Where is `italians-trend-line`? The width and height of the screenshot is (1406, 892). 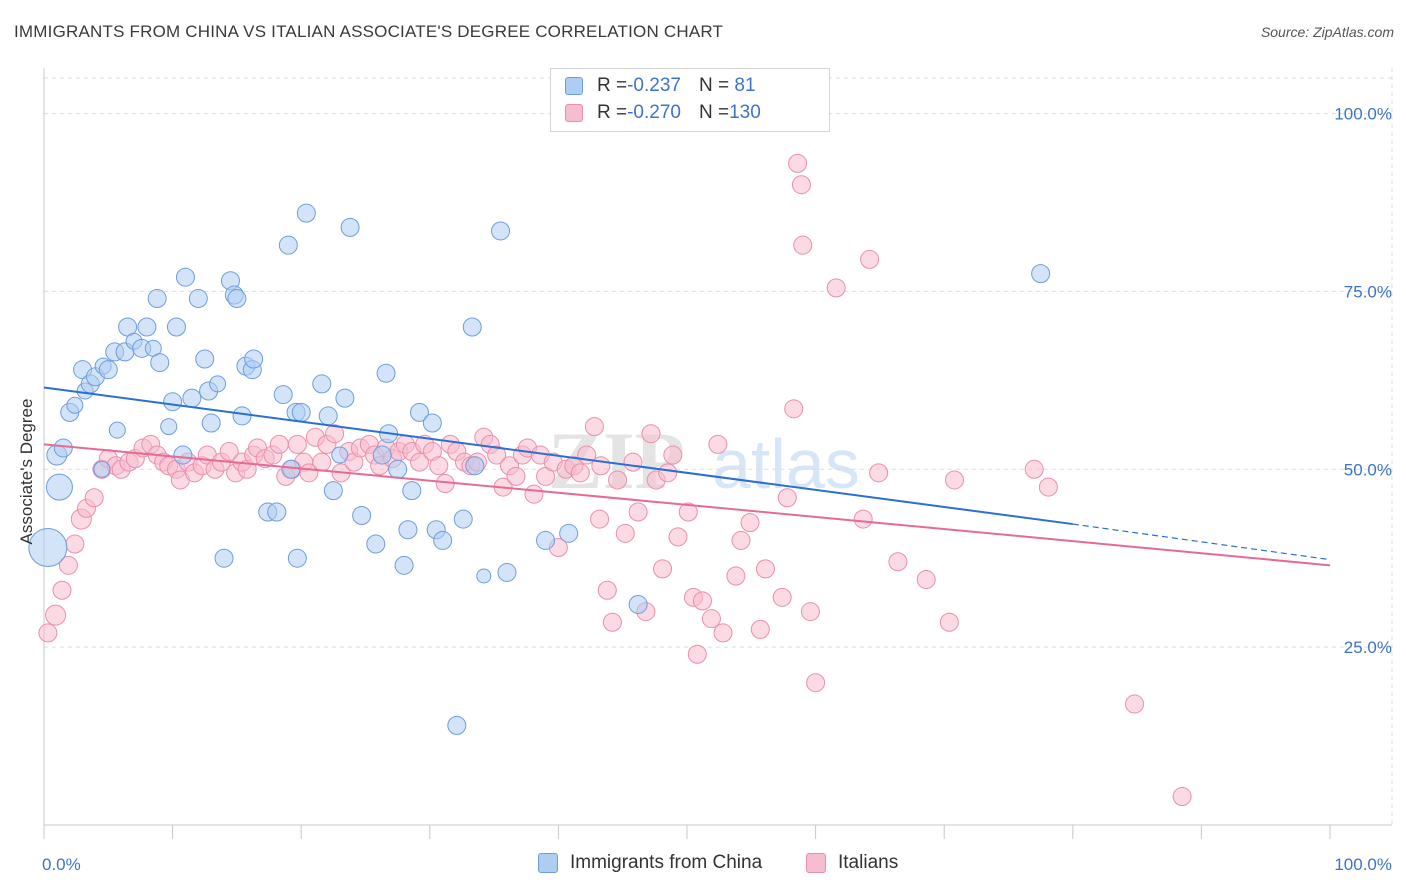
italians-trend-line is located at coordinates (687, 505).